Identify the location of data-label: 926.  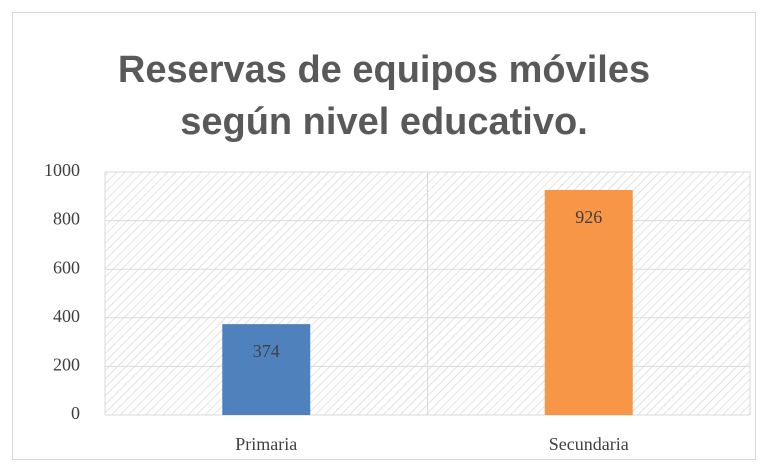
(588, 217).